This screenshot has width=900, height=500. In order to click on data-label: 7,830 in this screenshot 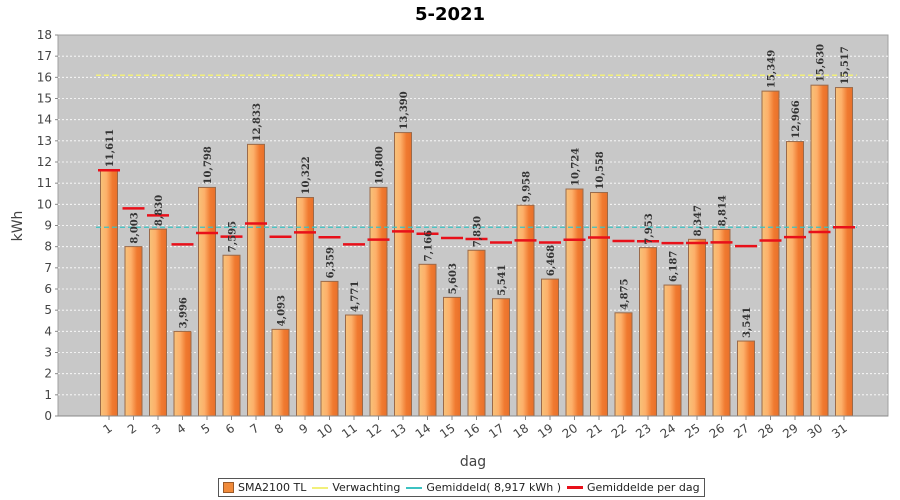, I will do `click(478, 231)`.